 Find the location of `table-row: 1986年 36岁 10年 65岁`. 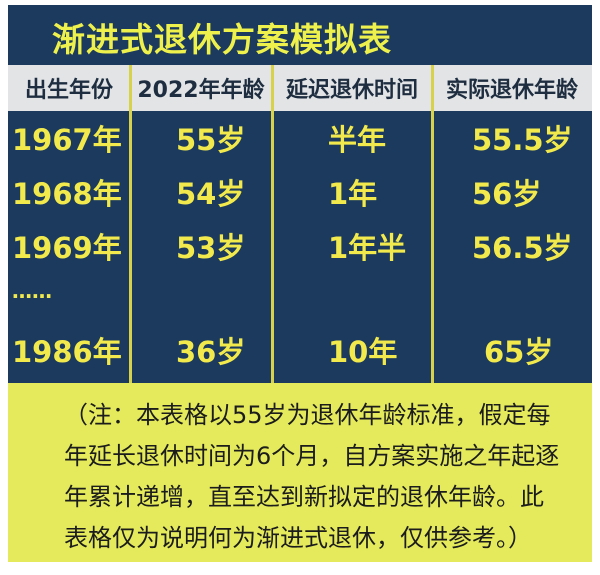

table-row: 1986年 36岁 10年 65岁 is located at coordinates (300, 350).